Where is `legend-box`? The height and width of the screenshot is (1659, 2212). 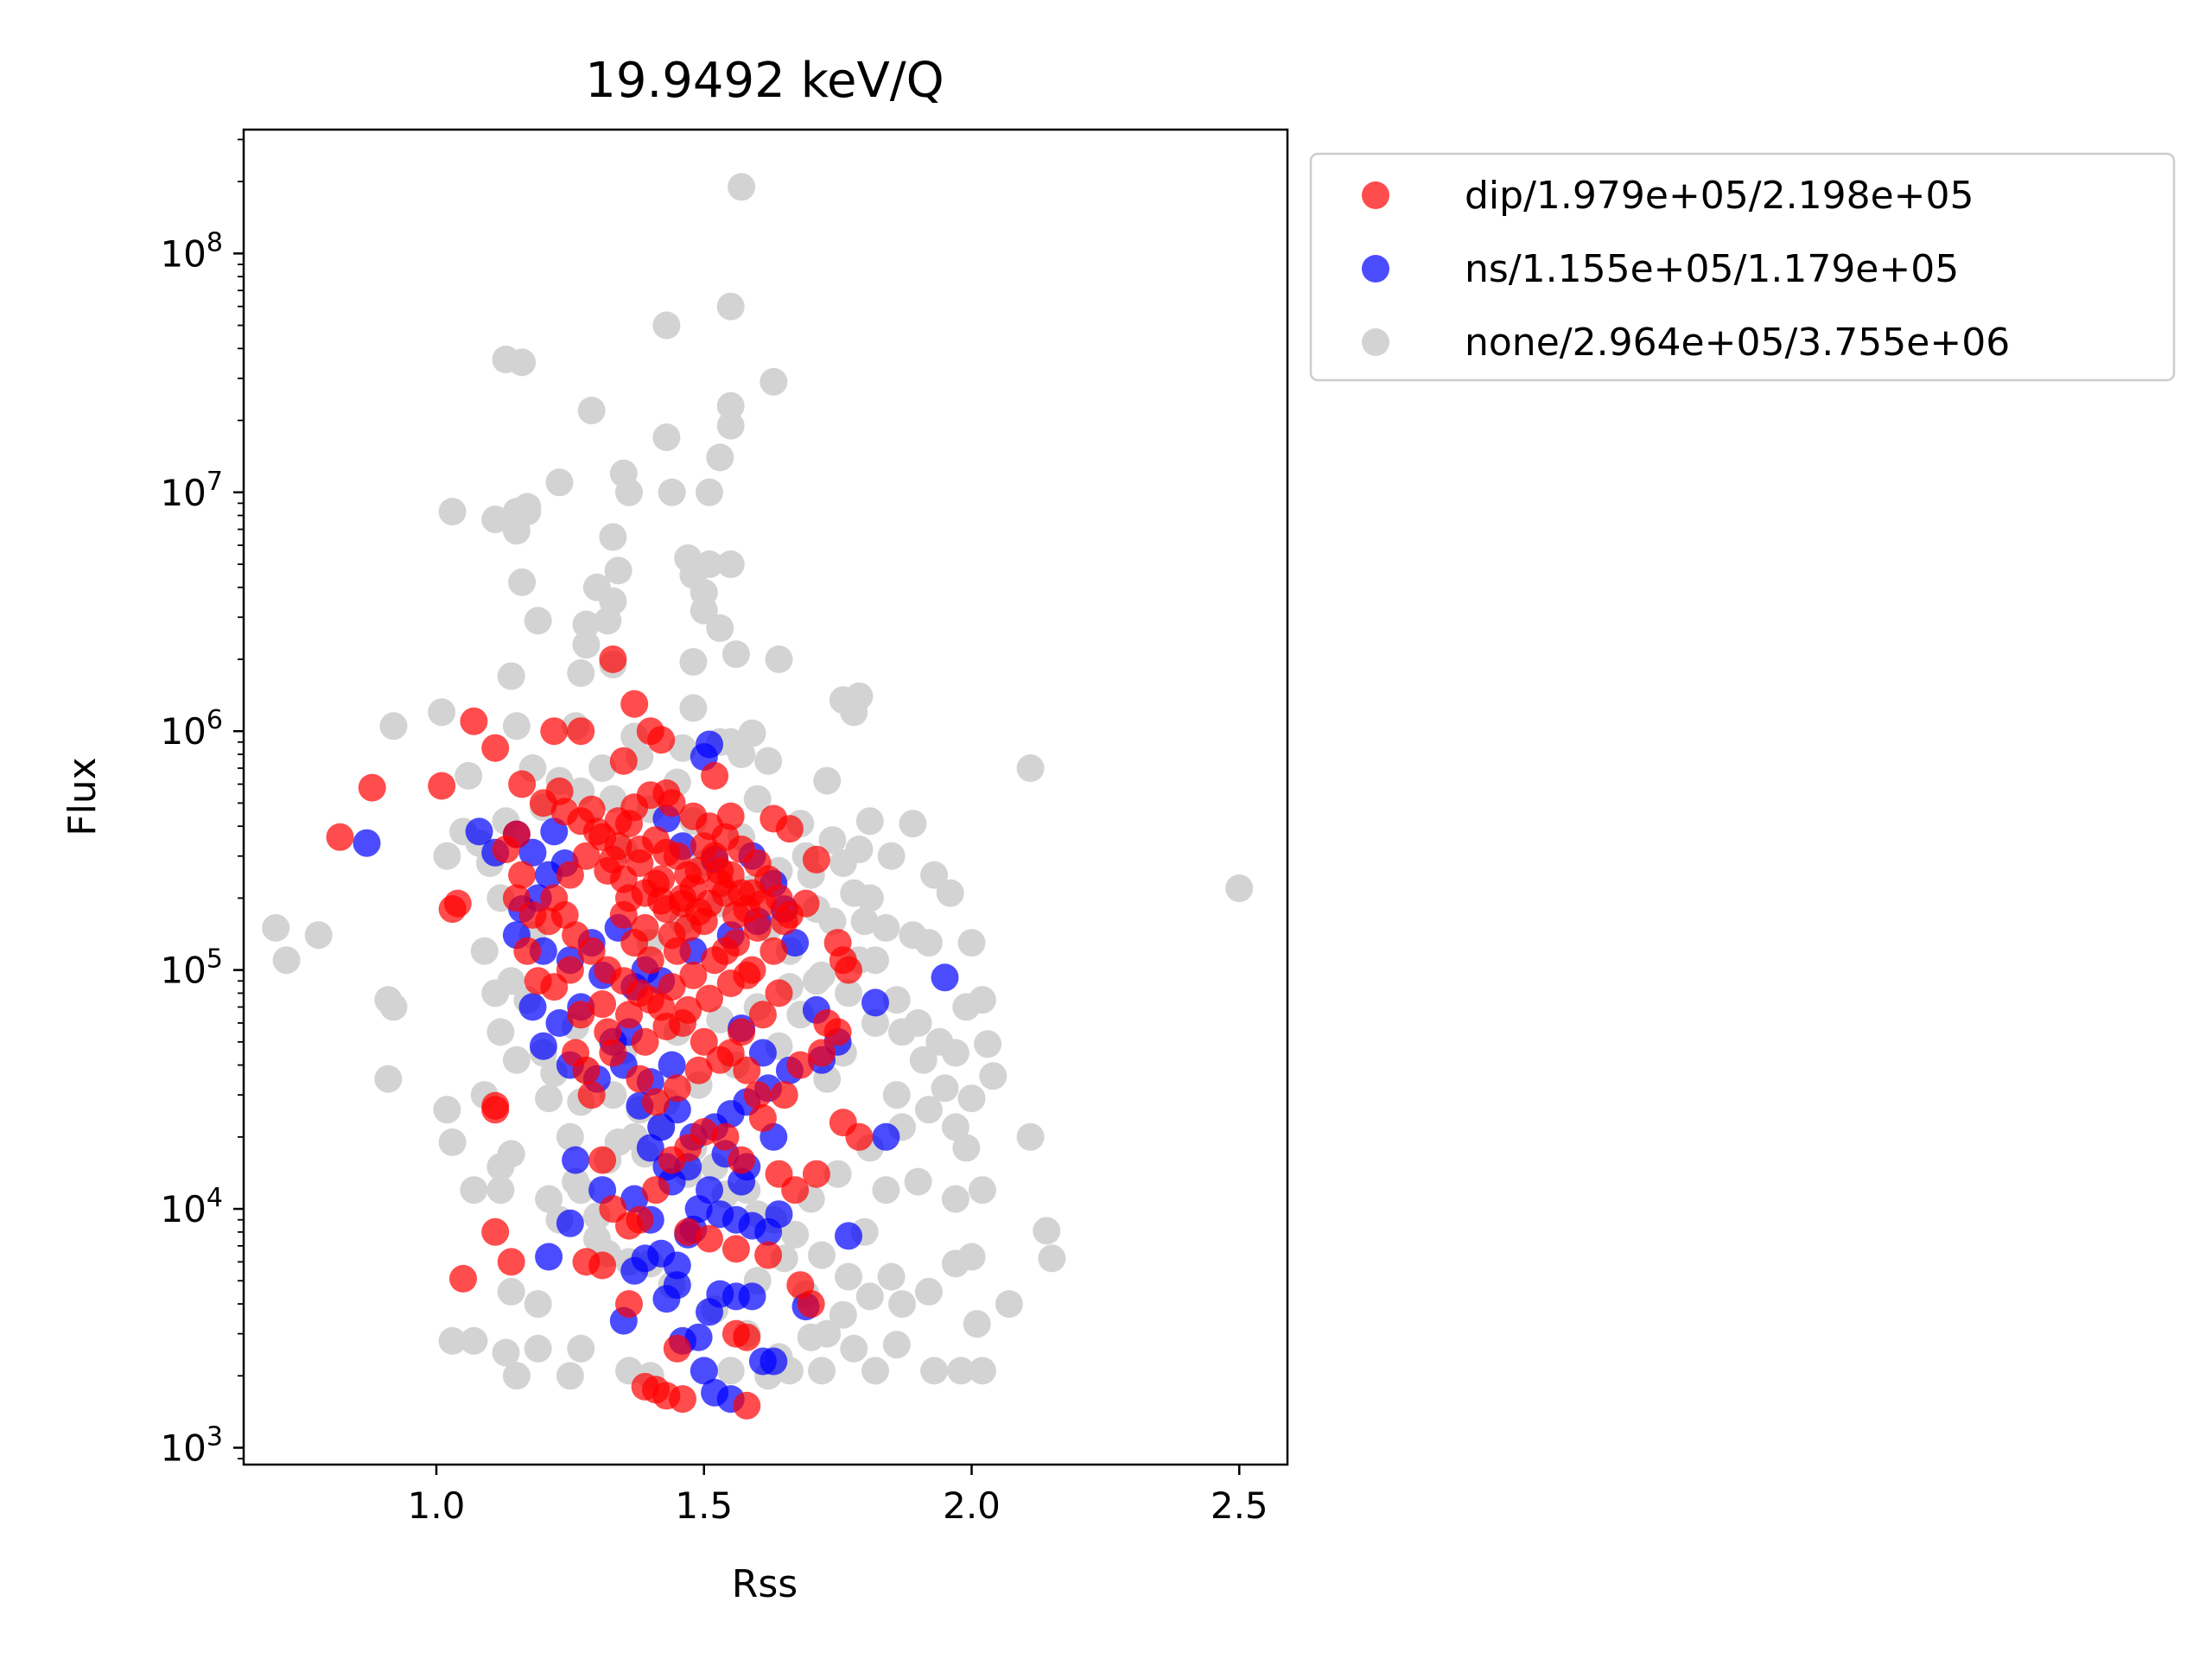 legend-box is located at coordinates (1742, 267).